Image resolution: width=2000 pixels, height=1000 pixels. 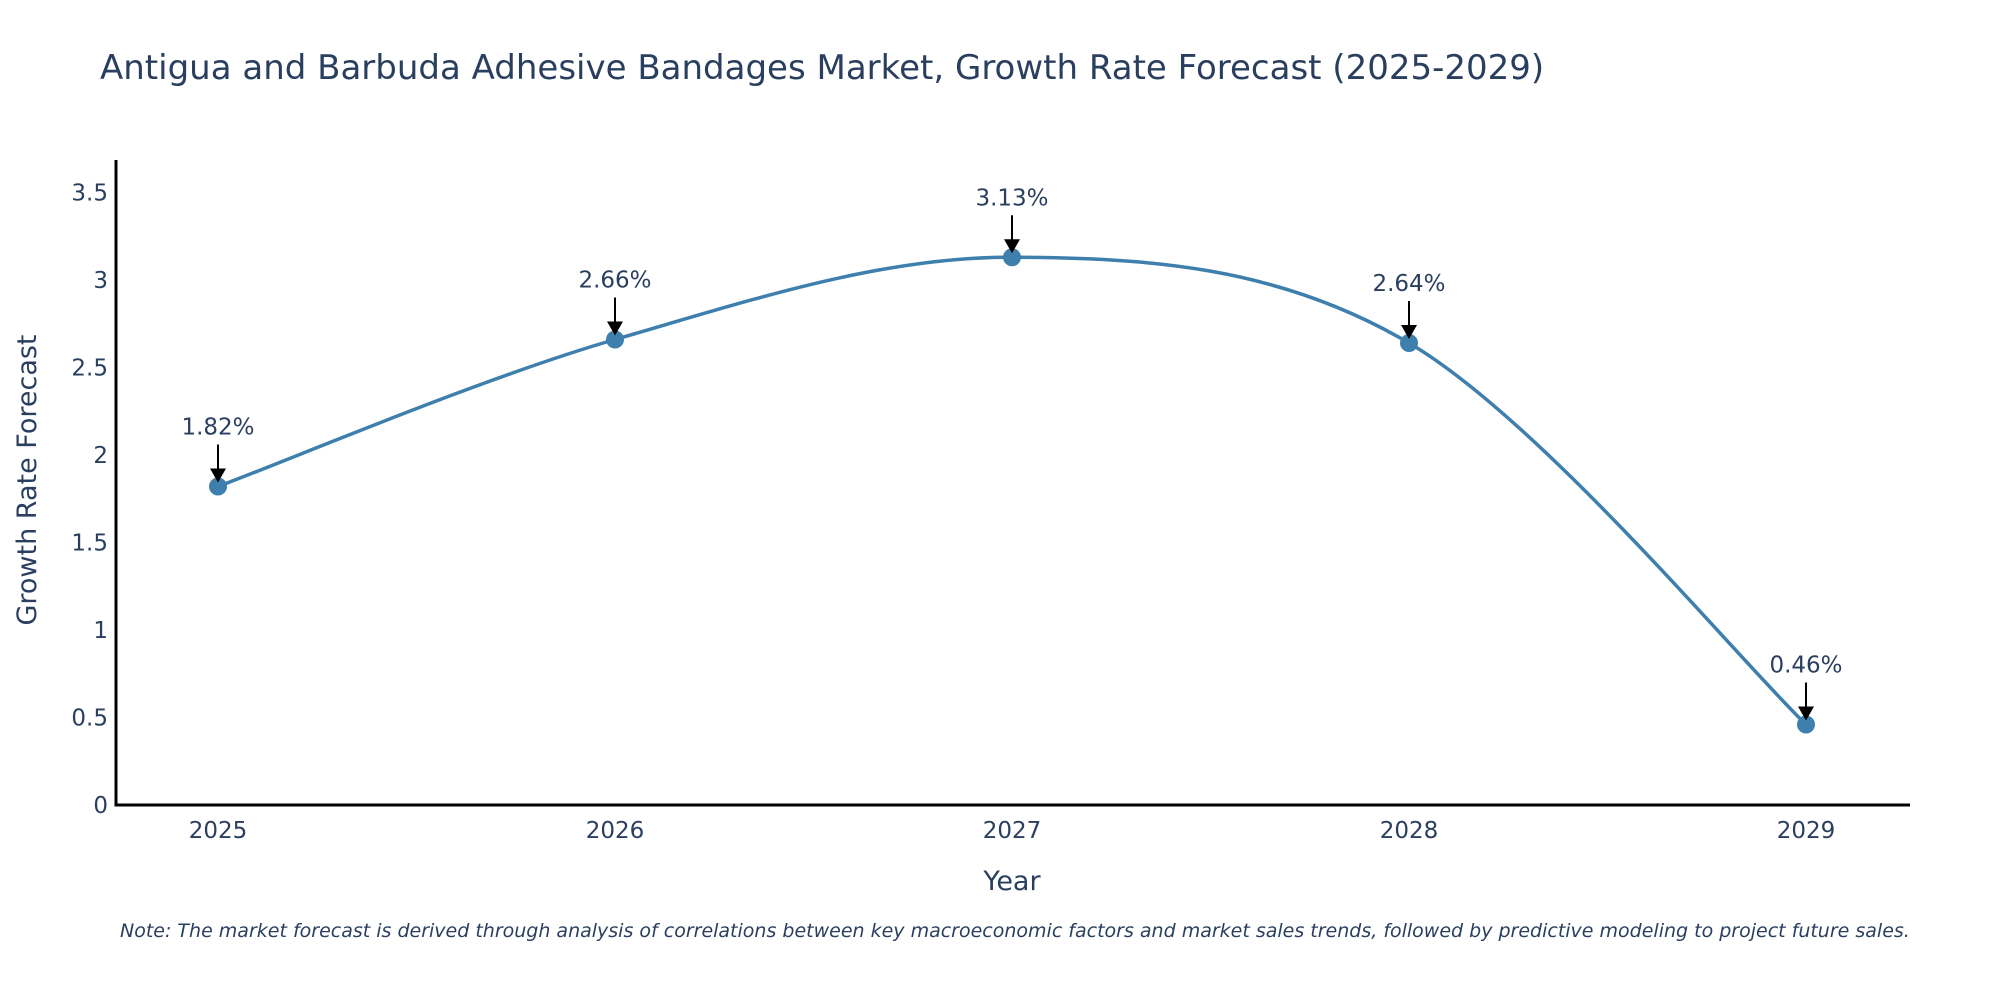 What do you see at coordinates (100, 281) in the screenshot?
I see `y-tick-label: 3` at bounding box center [100, 281].